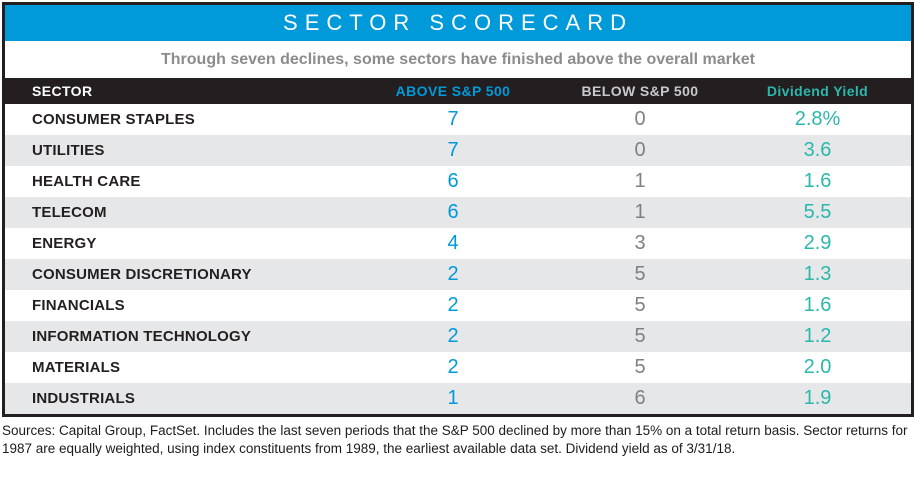  I want to click on sector-cell: INFORMATION TECHNOLOGY, so click(142, 336).